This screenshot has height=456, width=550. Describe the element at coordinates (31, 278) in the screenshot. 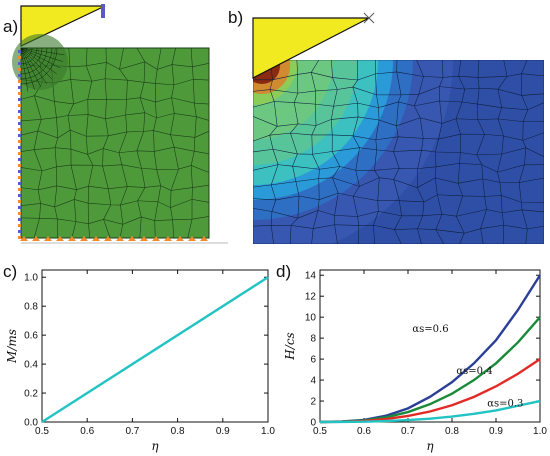

I see `y-tick-label: 1.0` at that location.